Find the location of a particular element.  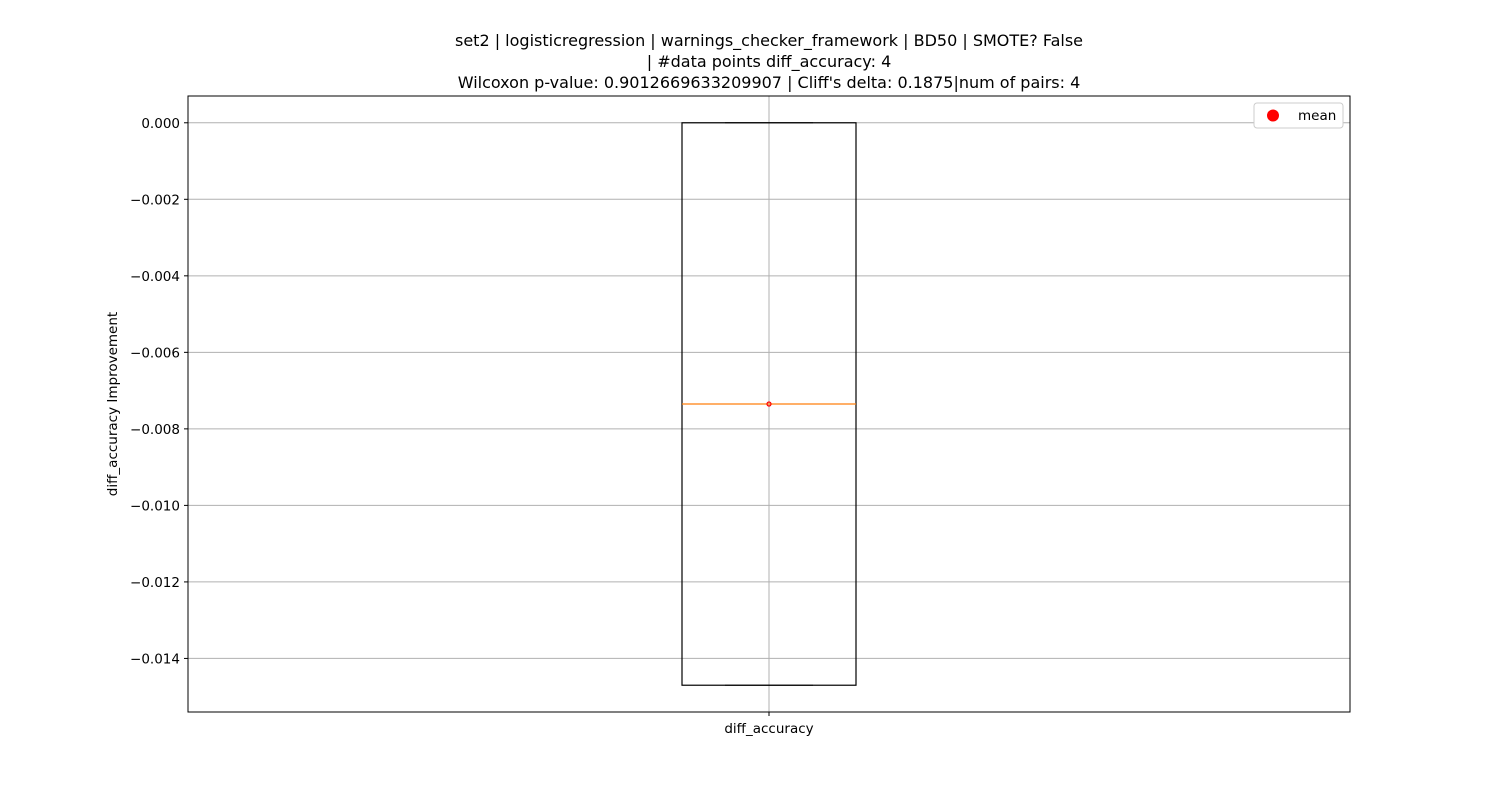

y-tick-label: −0.010 is located at coordinates (155, 506).